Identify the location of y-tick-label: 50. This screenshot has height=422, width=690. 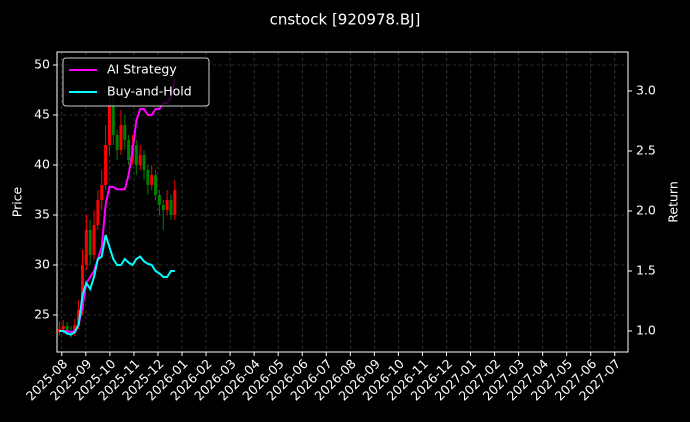
(42, 64).